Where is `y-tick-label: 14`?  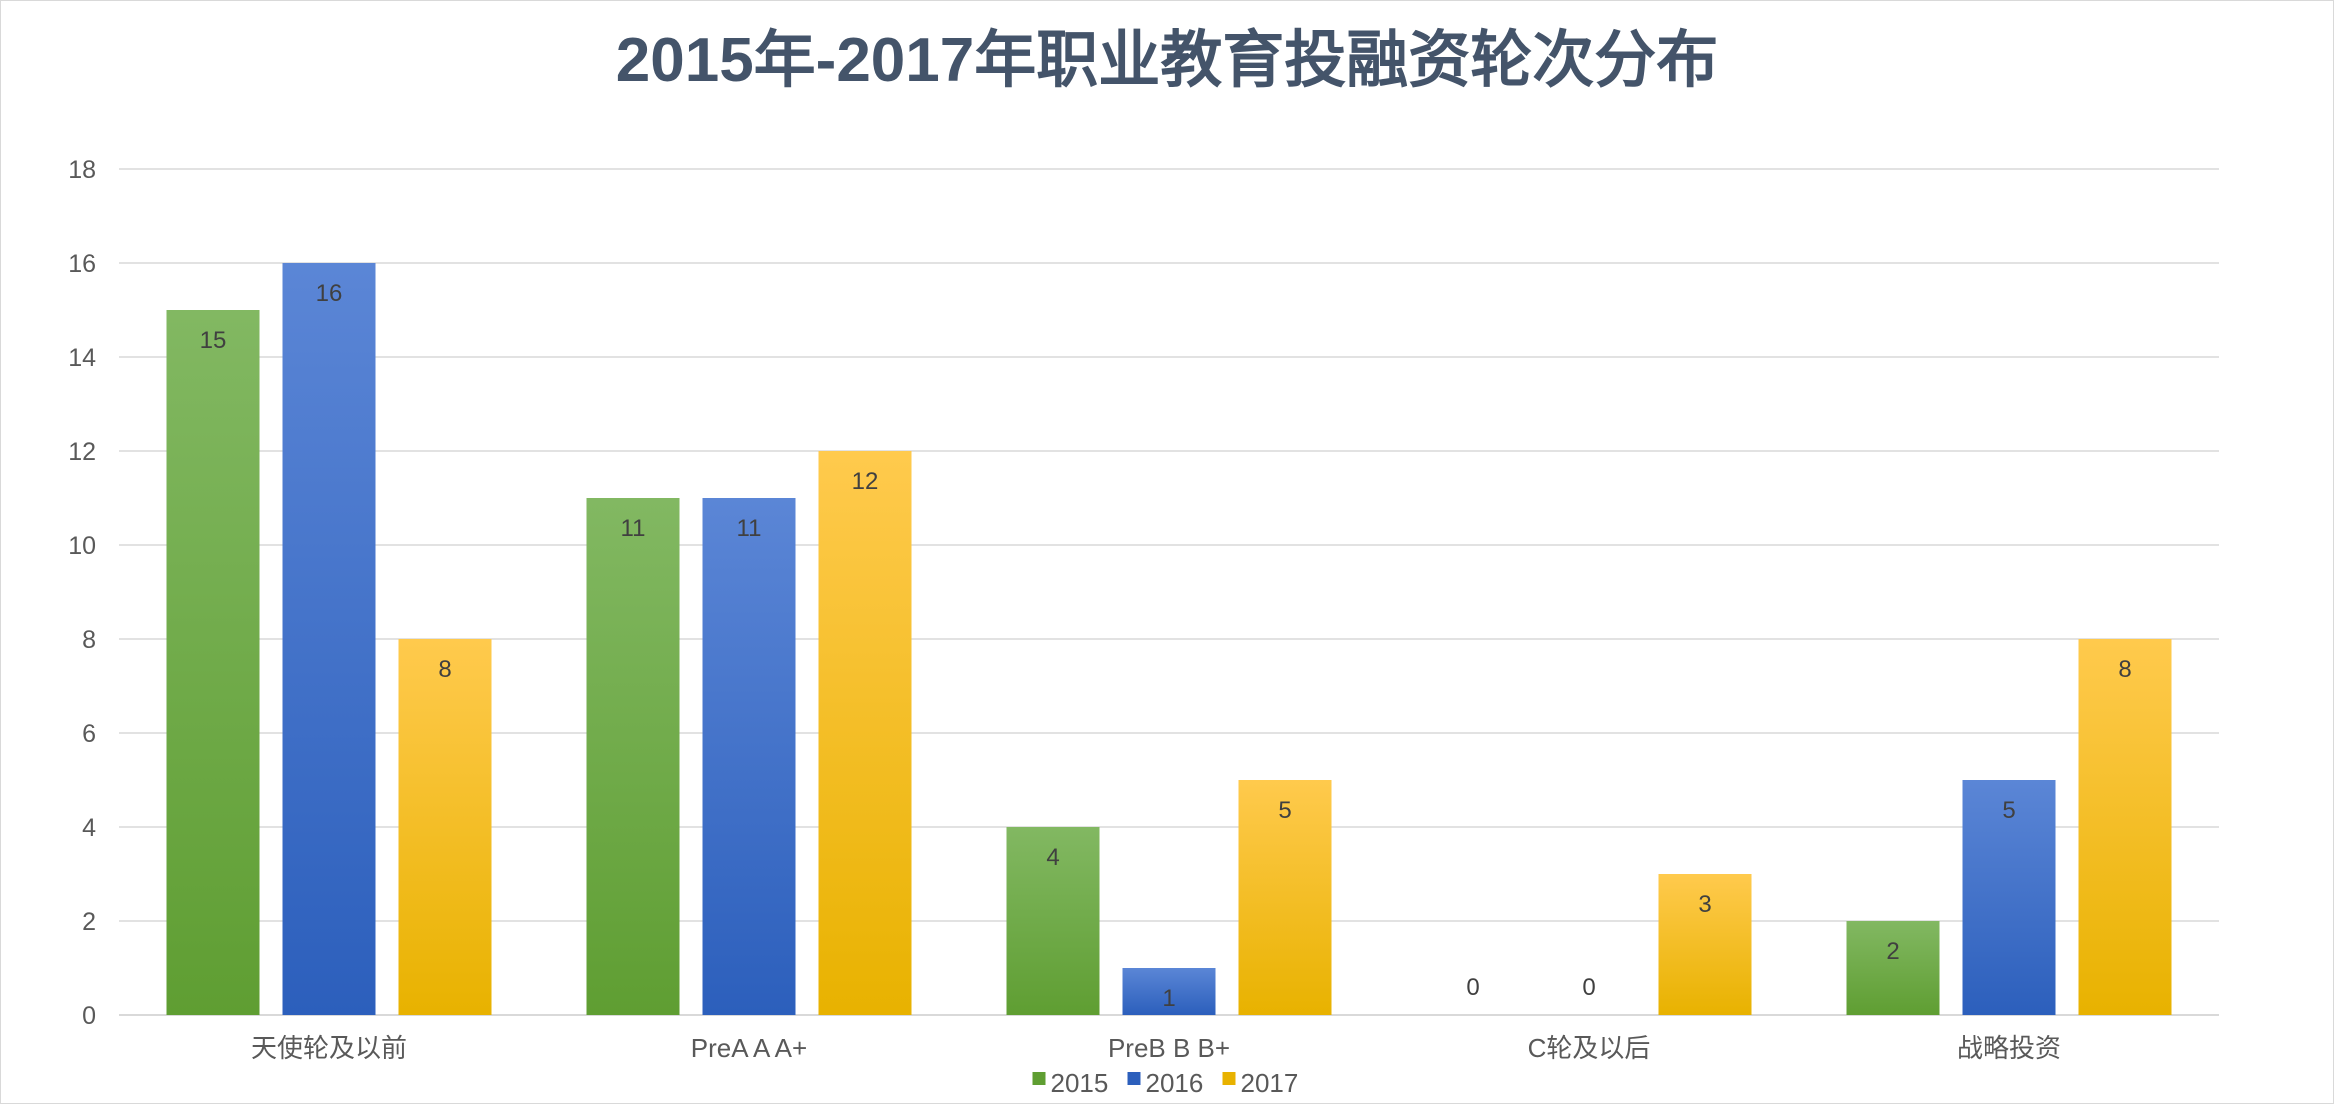
y-tick-label: 14 is located at coordinates (82, 358).